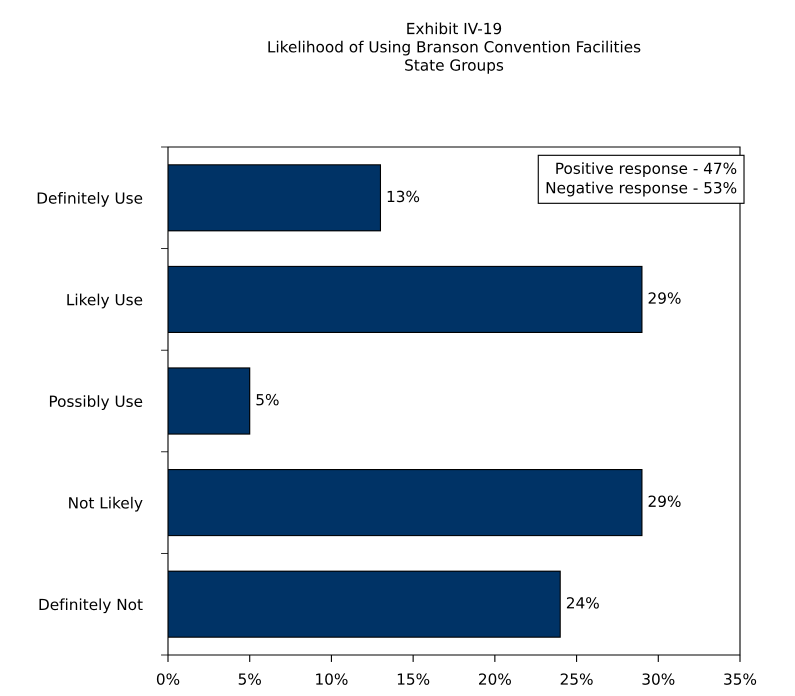 This screenshot has width=795, height=696. I want to click on y-tick-label: Possibly Use, so click(96, 402).